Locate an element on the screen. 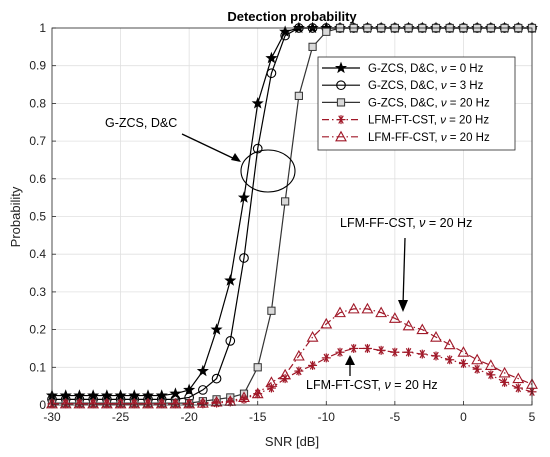  x-tick-label: -25 is located at coordinates (121, 417).